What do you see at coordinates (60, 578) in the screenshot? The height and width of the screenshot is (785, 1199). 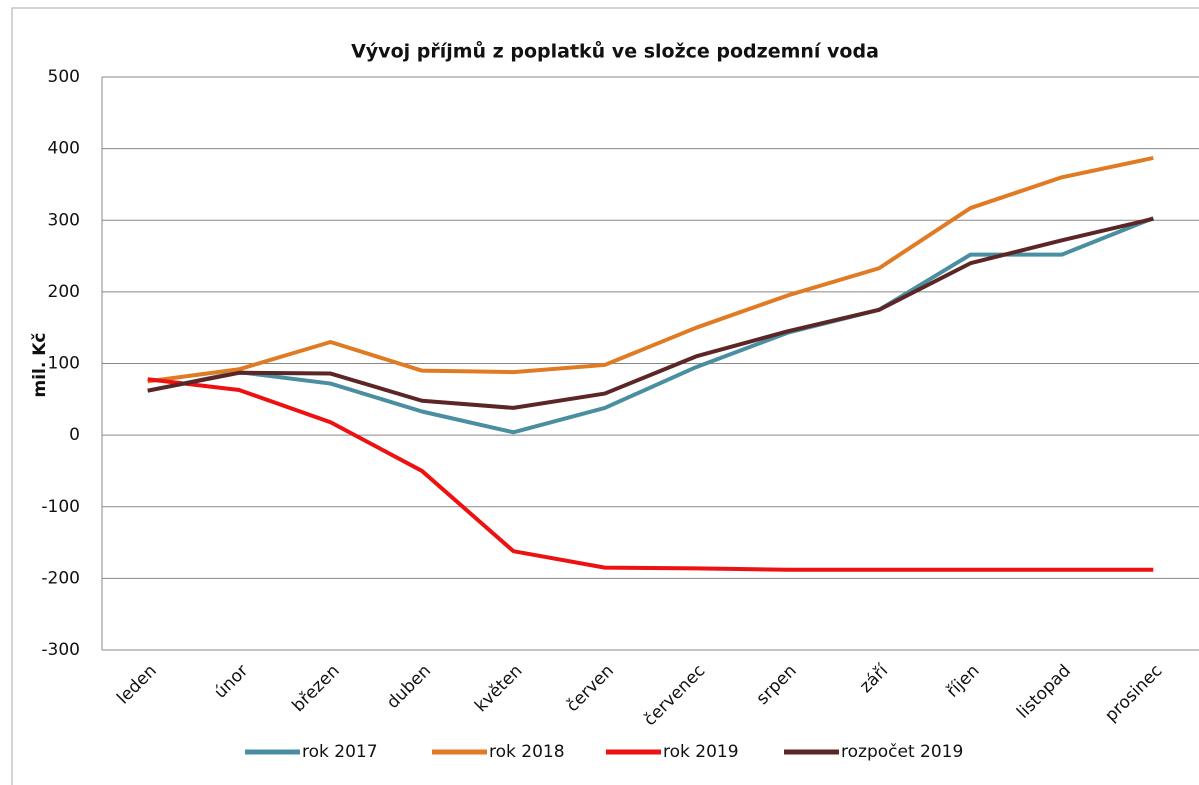 I see `y-tick-label: -200` at bounding box center [60, 578].